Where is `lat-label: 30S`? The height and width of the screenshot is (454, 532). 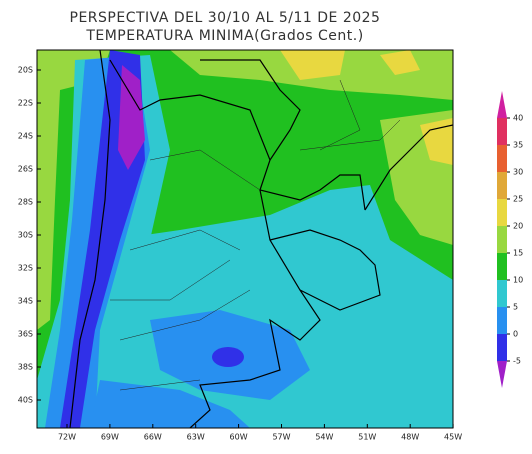
lat-label: 30S is located at coordinates (25, 235).